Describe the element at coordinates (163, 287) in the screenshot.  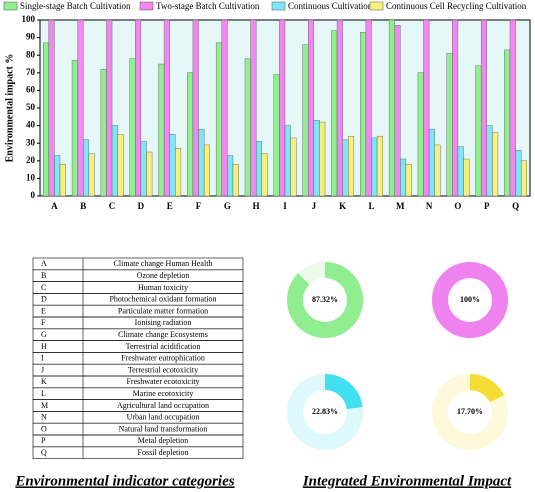
I see `table-name: Human toxicity` at that location.